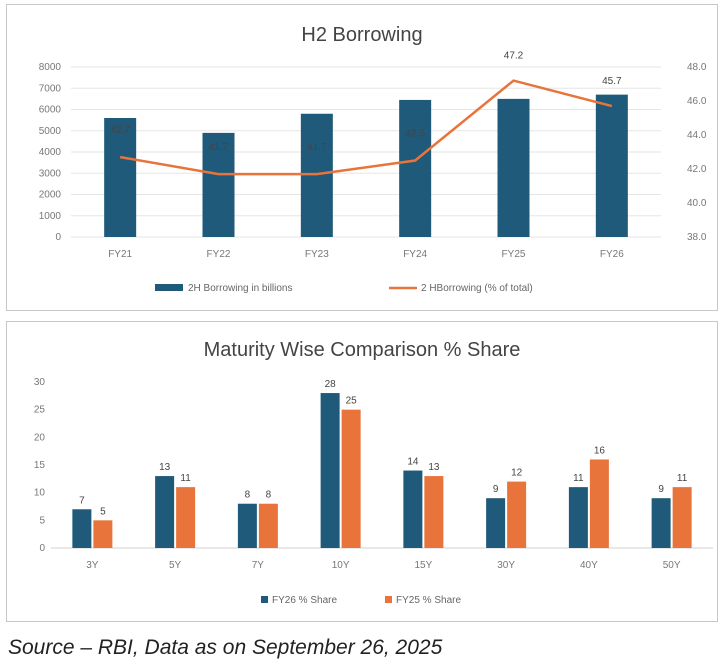  I want to click on y-left-tick-label: 2000, so click(50, 195).